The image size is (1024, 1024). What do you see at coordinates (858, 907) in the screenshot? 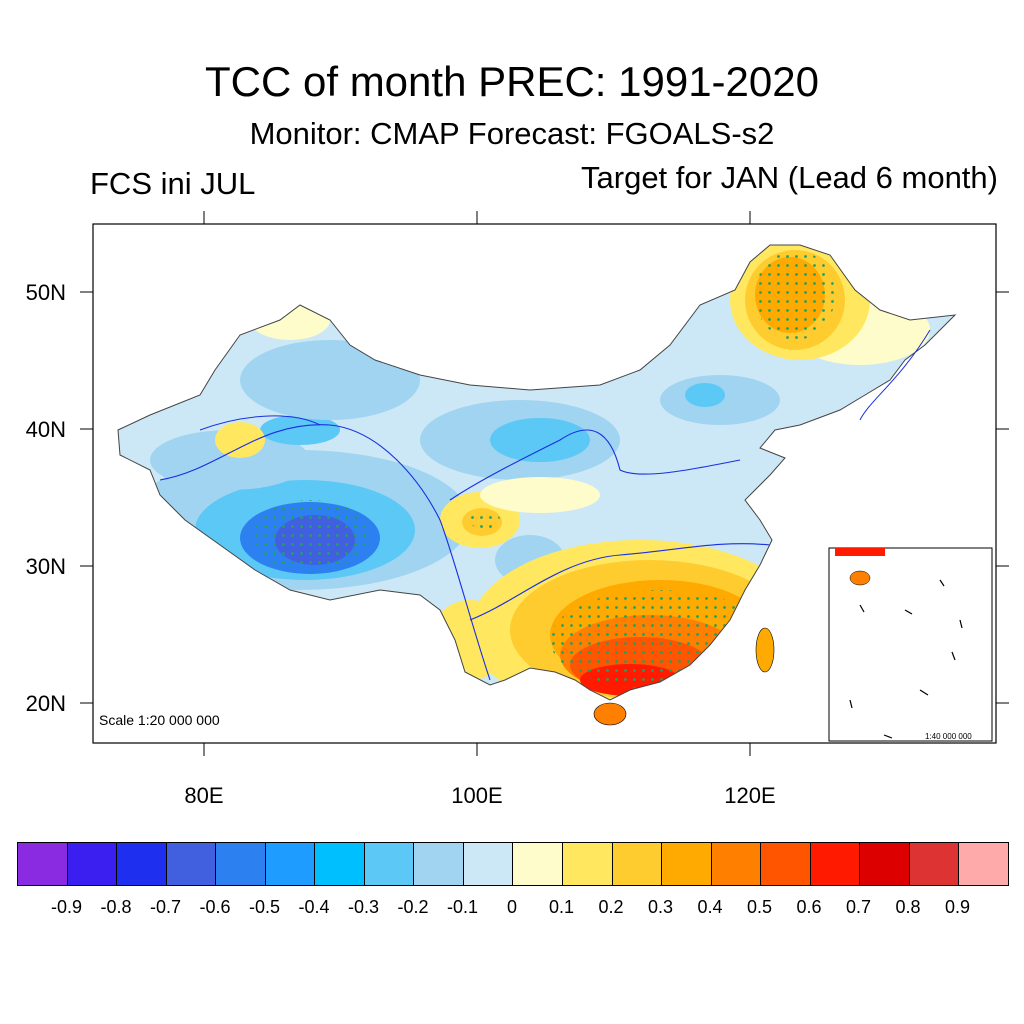
I see `colorbar-label: 0.7` at bounding box center [858, 907].